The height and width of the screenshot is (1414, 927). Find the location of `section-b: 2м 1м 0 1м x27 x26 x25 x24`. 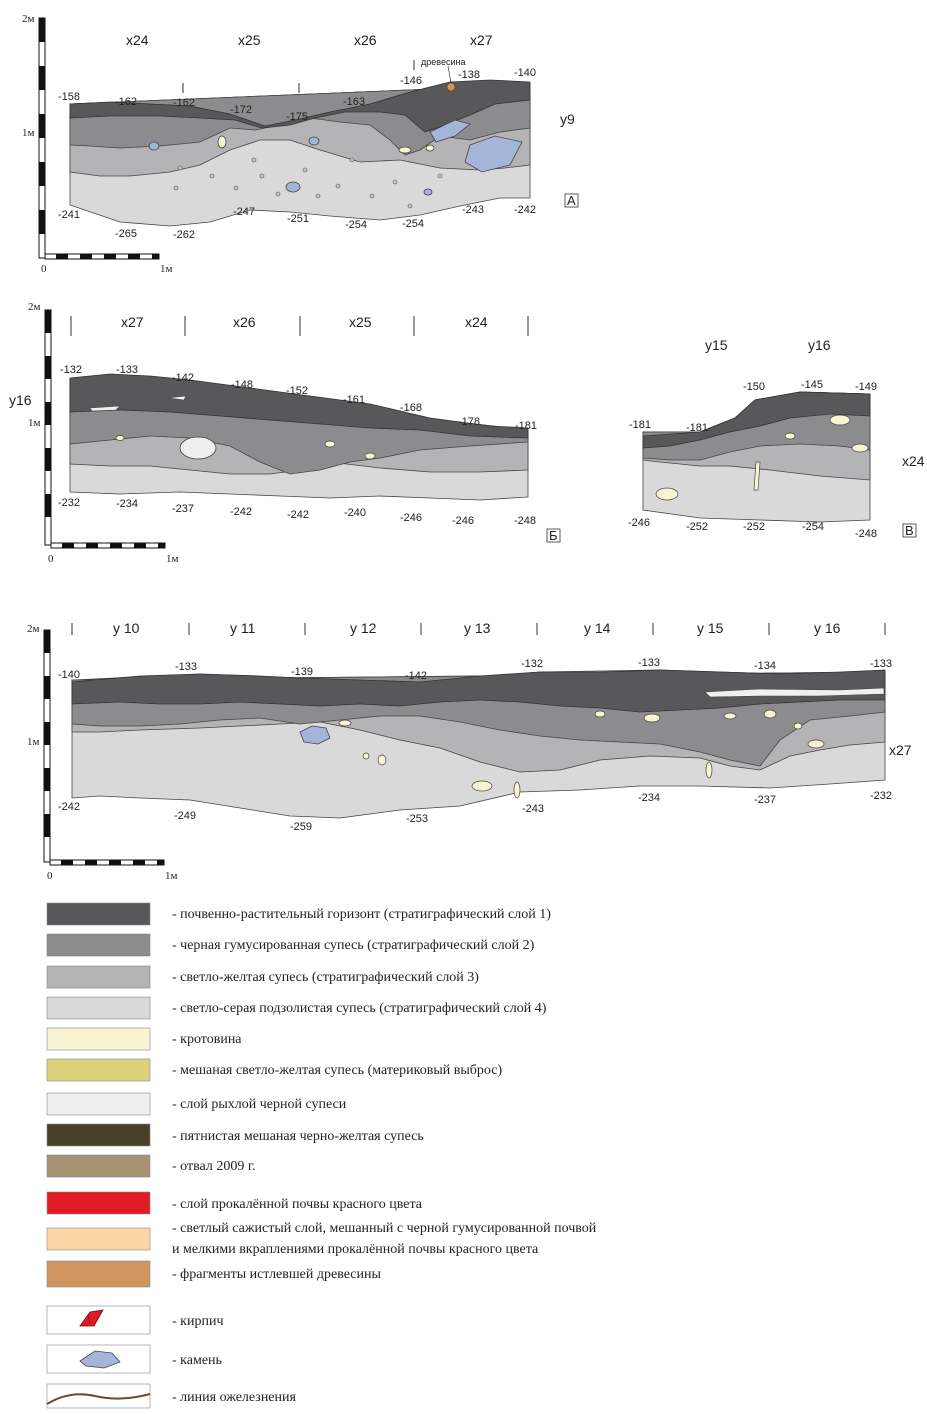

section-b: 2м 1м 0 1м x27 x26 x25 x24 is located at coordinates (285, 433).